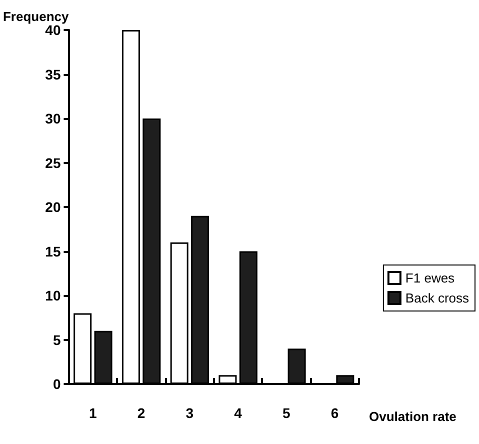  Describe the element at coordinates (430, 278) in the screenshot. I see `legend-label: F1 ewes` at that location.